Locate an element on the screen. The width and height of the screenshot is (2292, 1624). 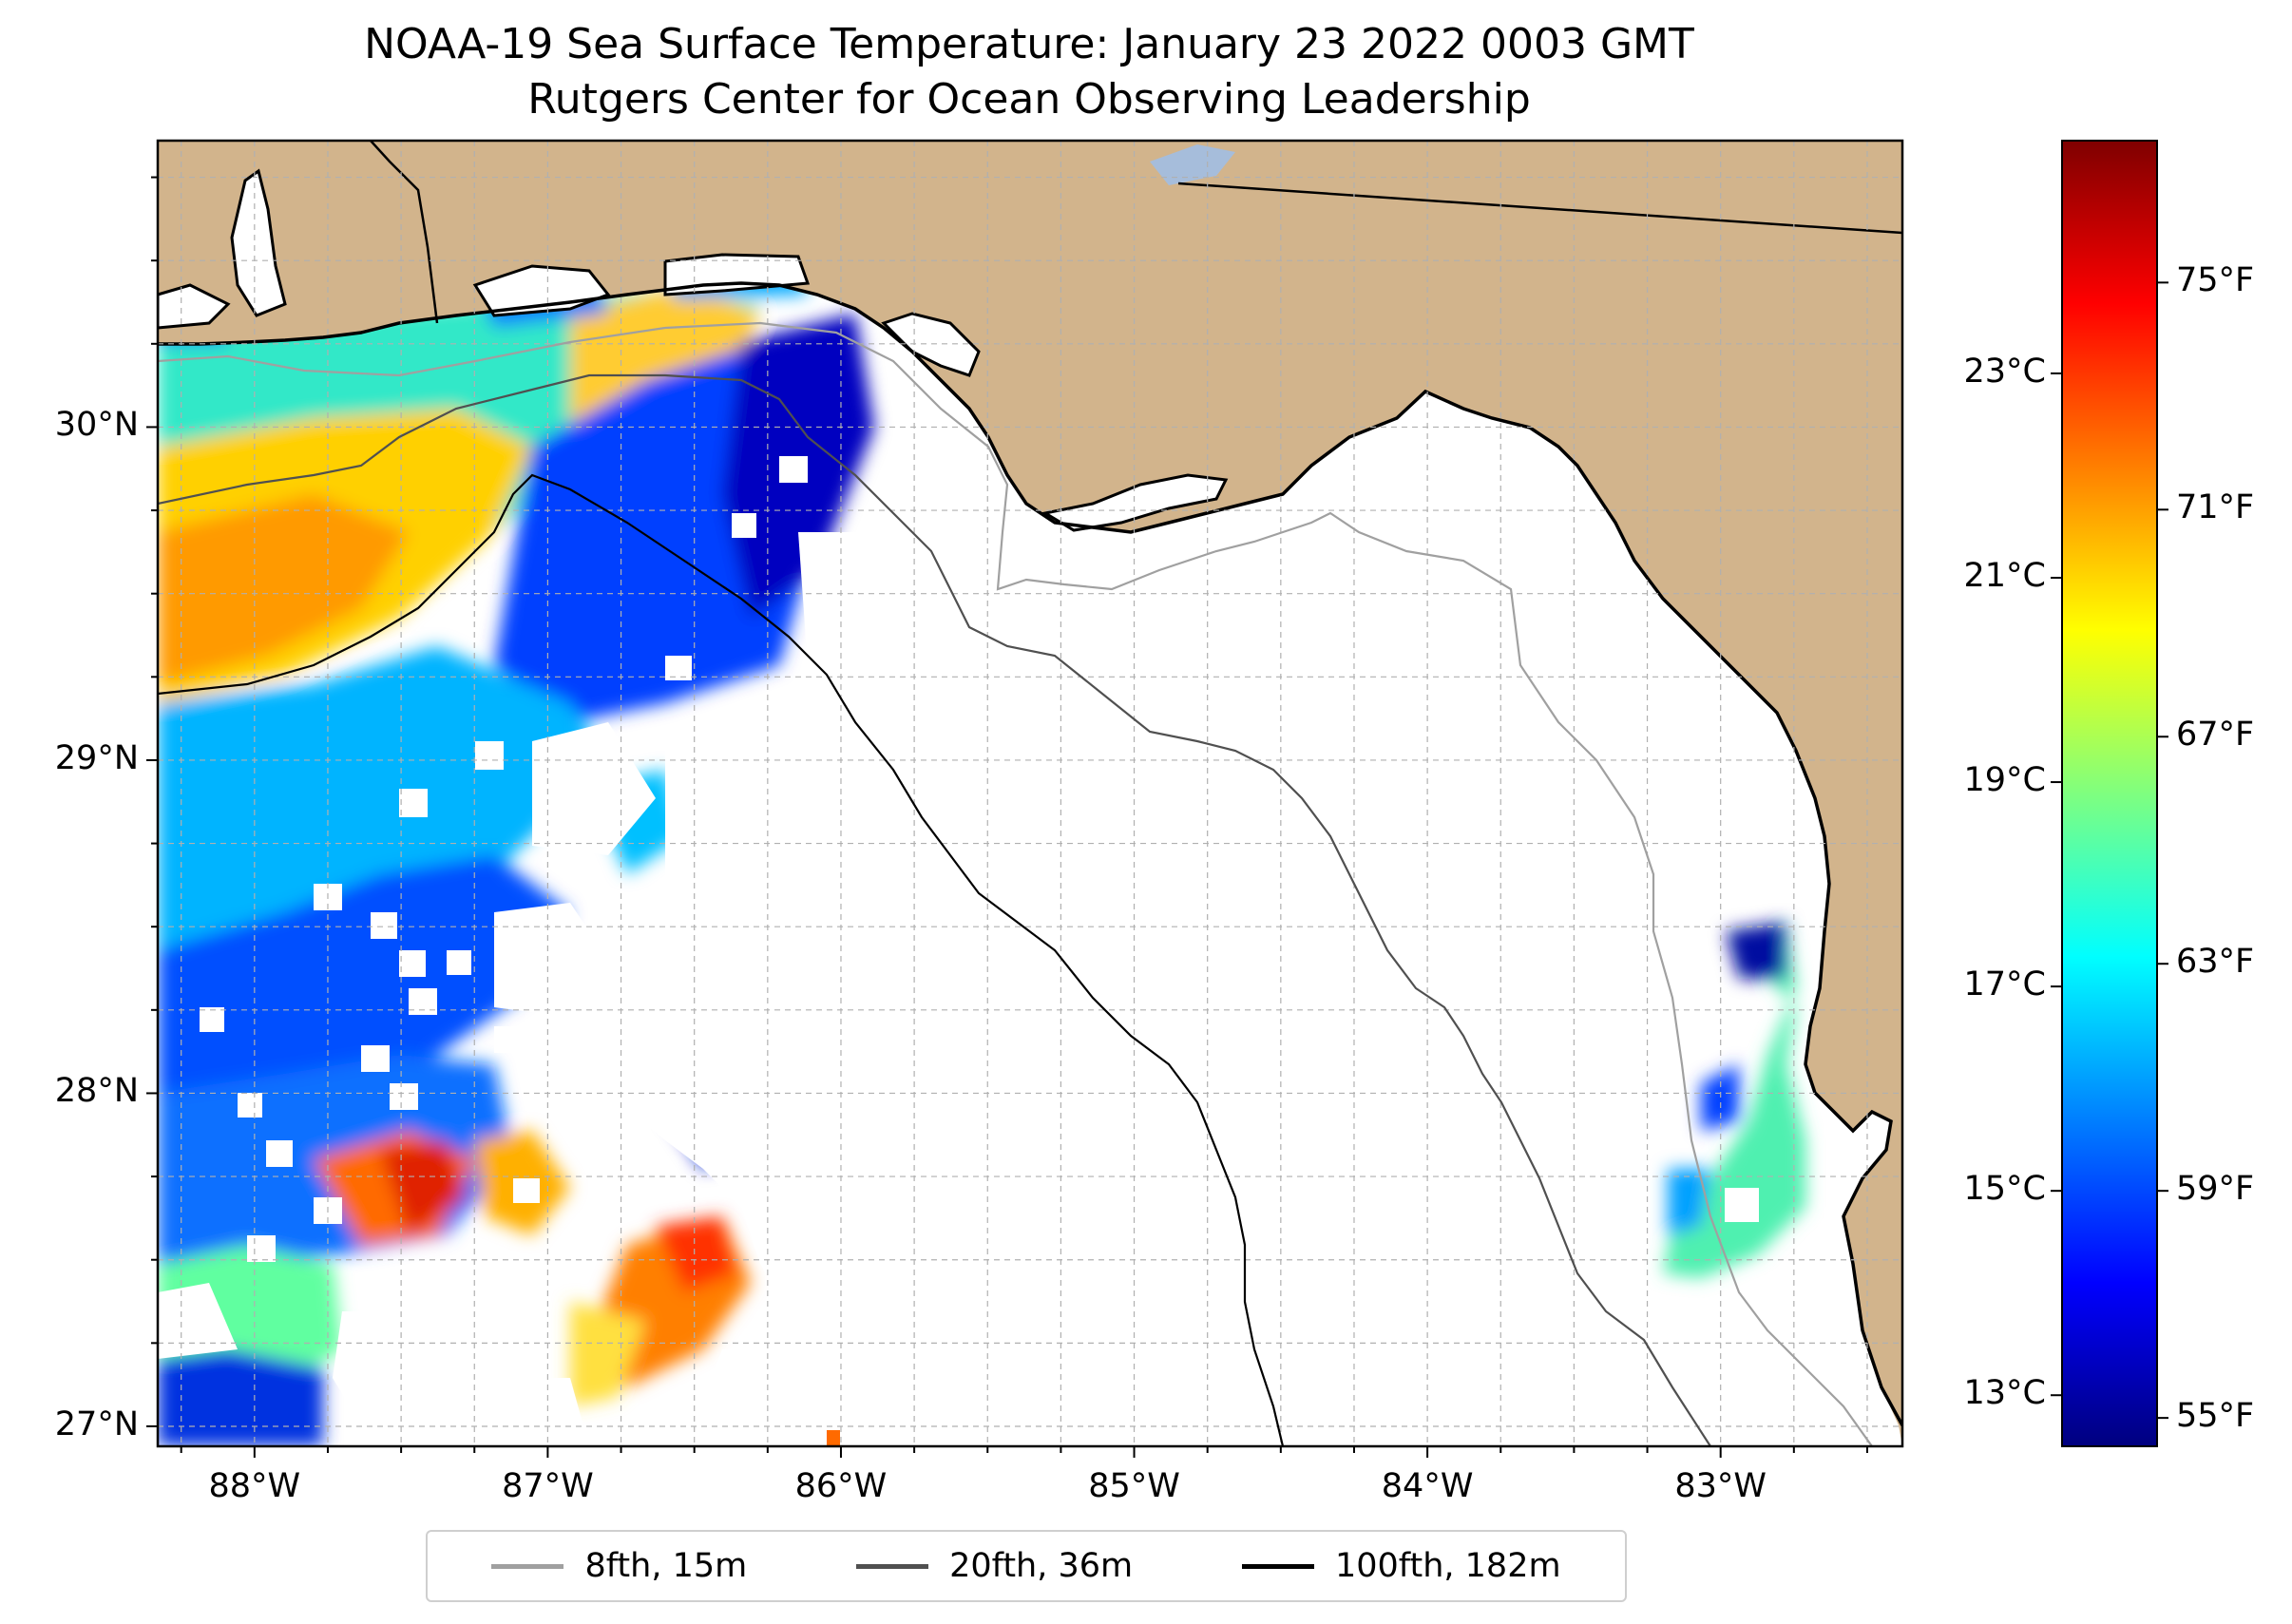
lon-label-86: 86°W is located at coordinates (841, 1486).